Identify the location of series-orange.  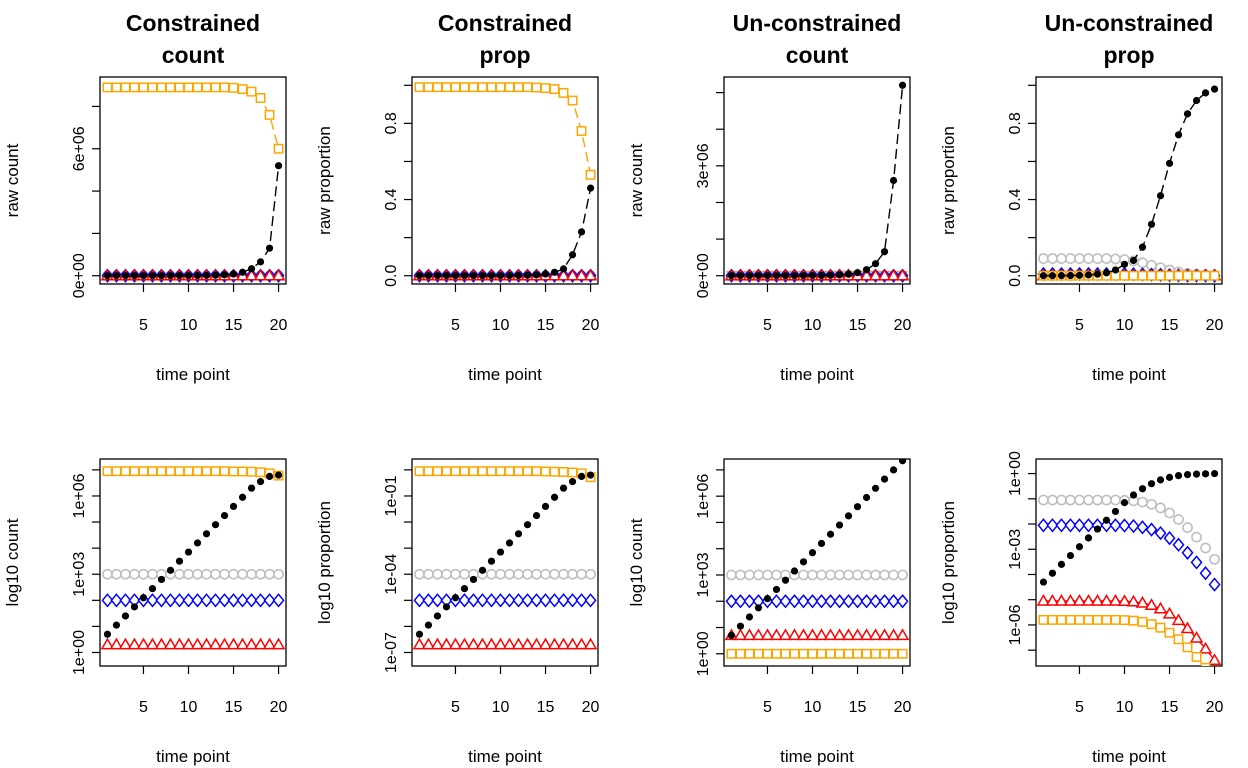
(193, 473).